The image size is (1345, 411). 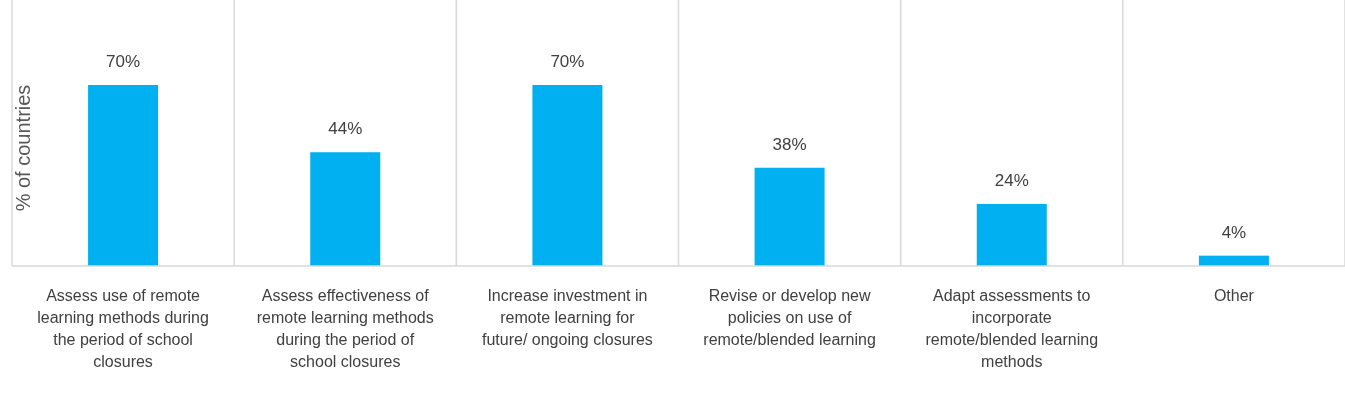 I want to click on data-label: 44%, so click(x=345, y=129).